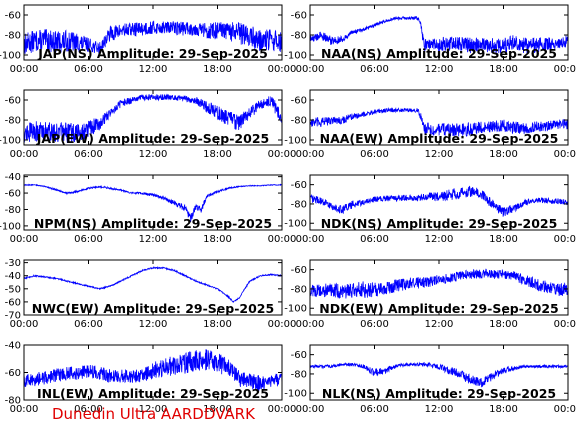 The image size is (576, 432). Describe the element at coordinates (439, 223) in the screenshot. I see `chart-title: NDK(NS) Amplitude: 29-Sep-2025` at that location.